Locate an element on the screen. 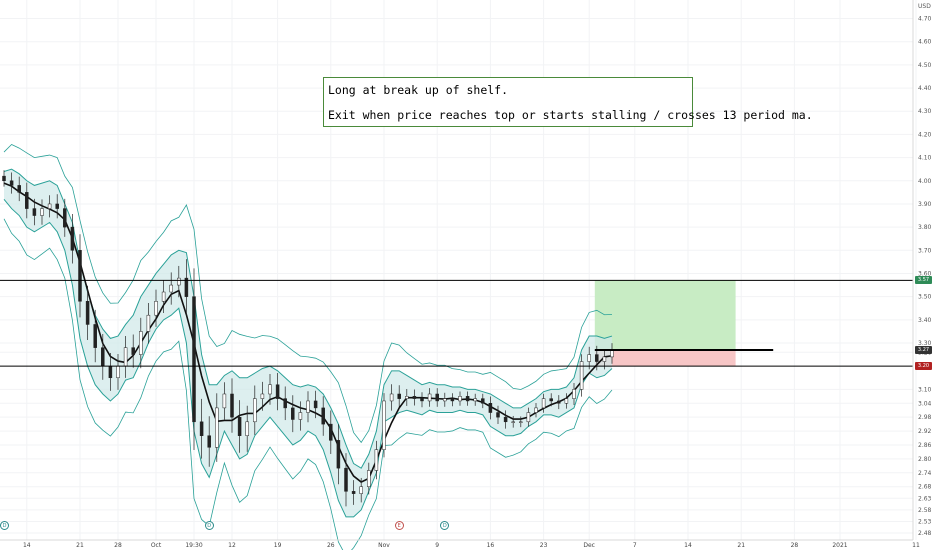 The height and width of the screenshot is (550, 932). earnings-marker: E is located at coordinates (399, 525).